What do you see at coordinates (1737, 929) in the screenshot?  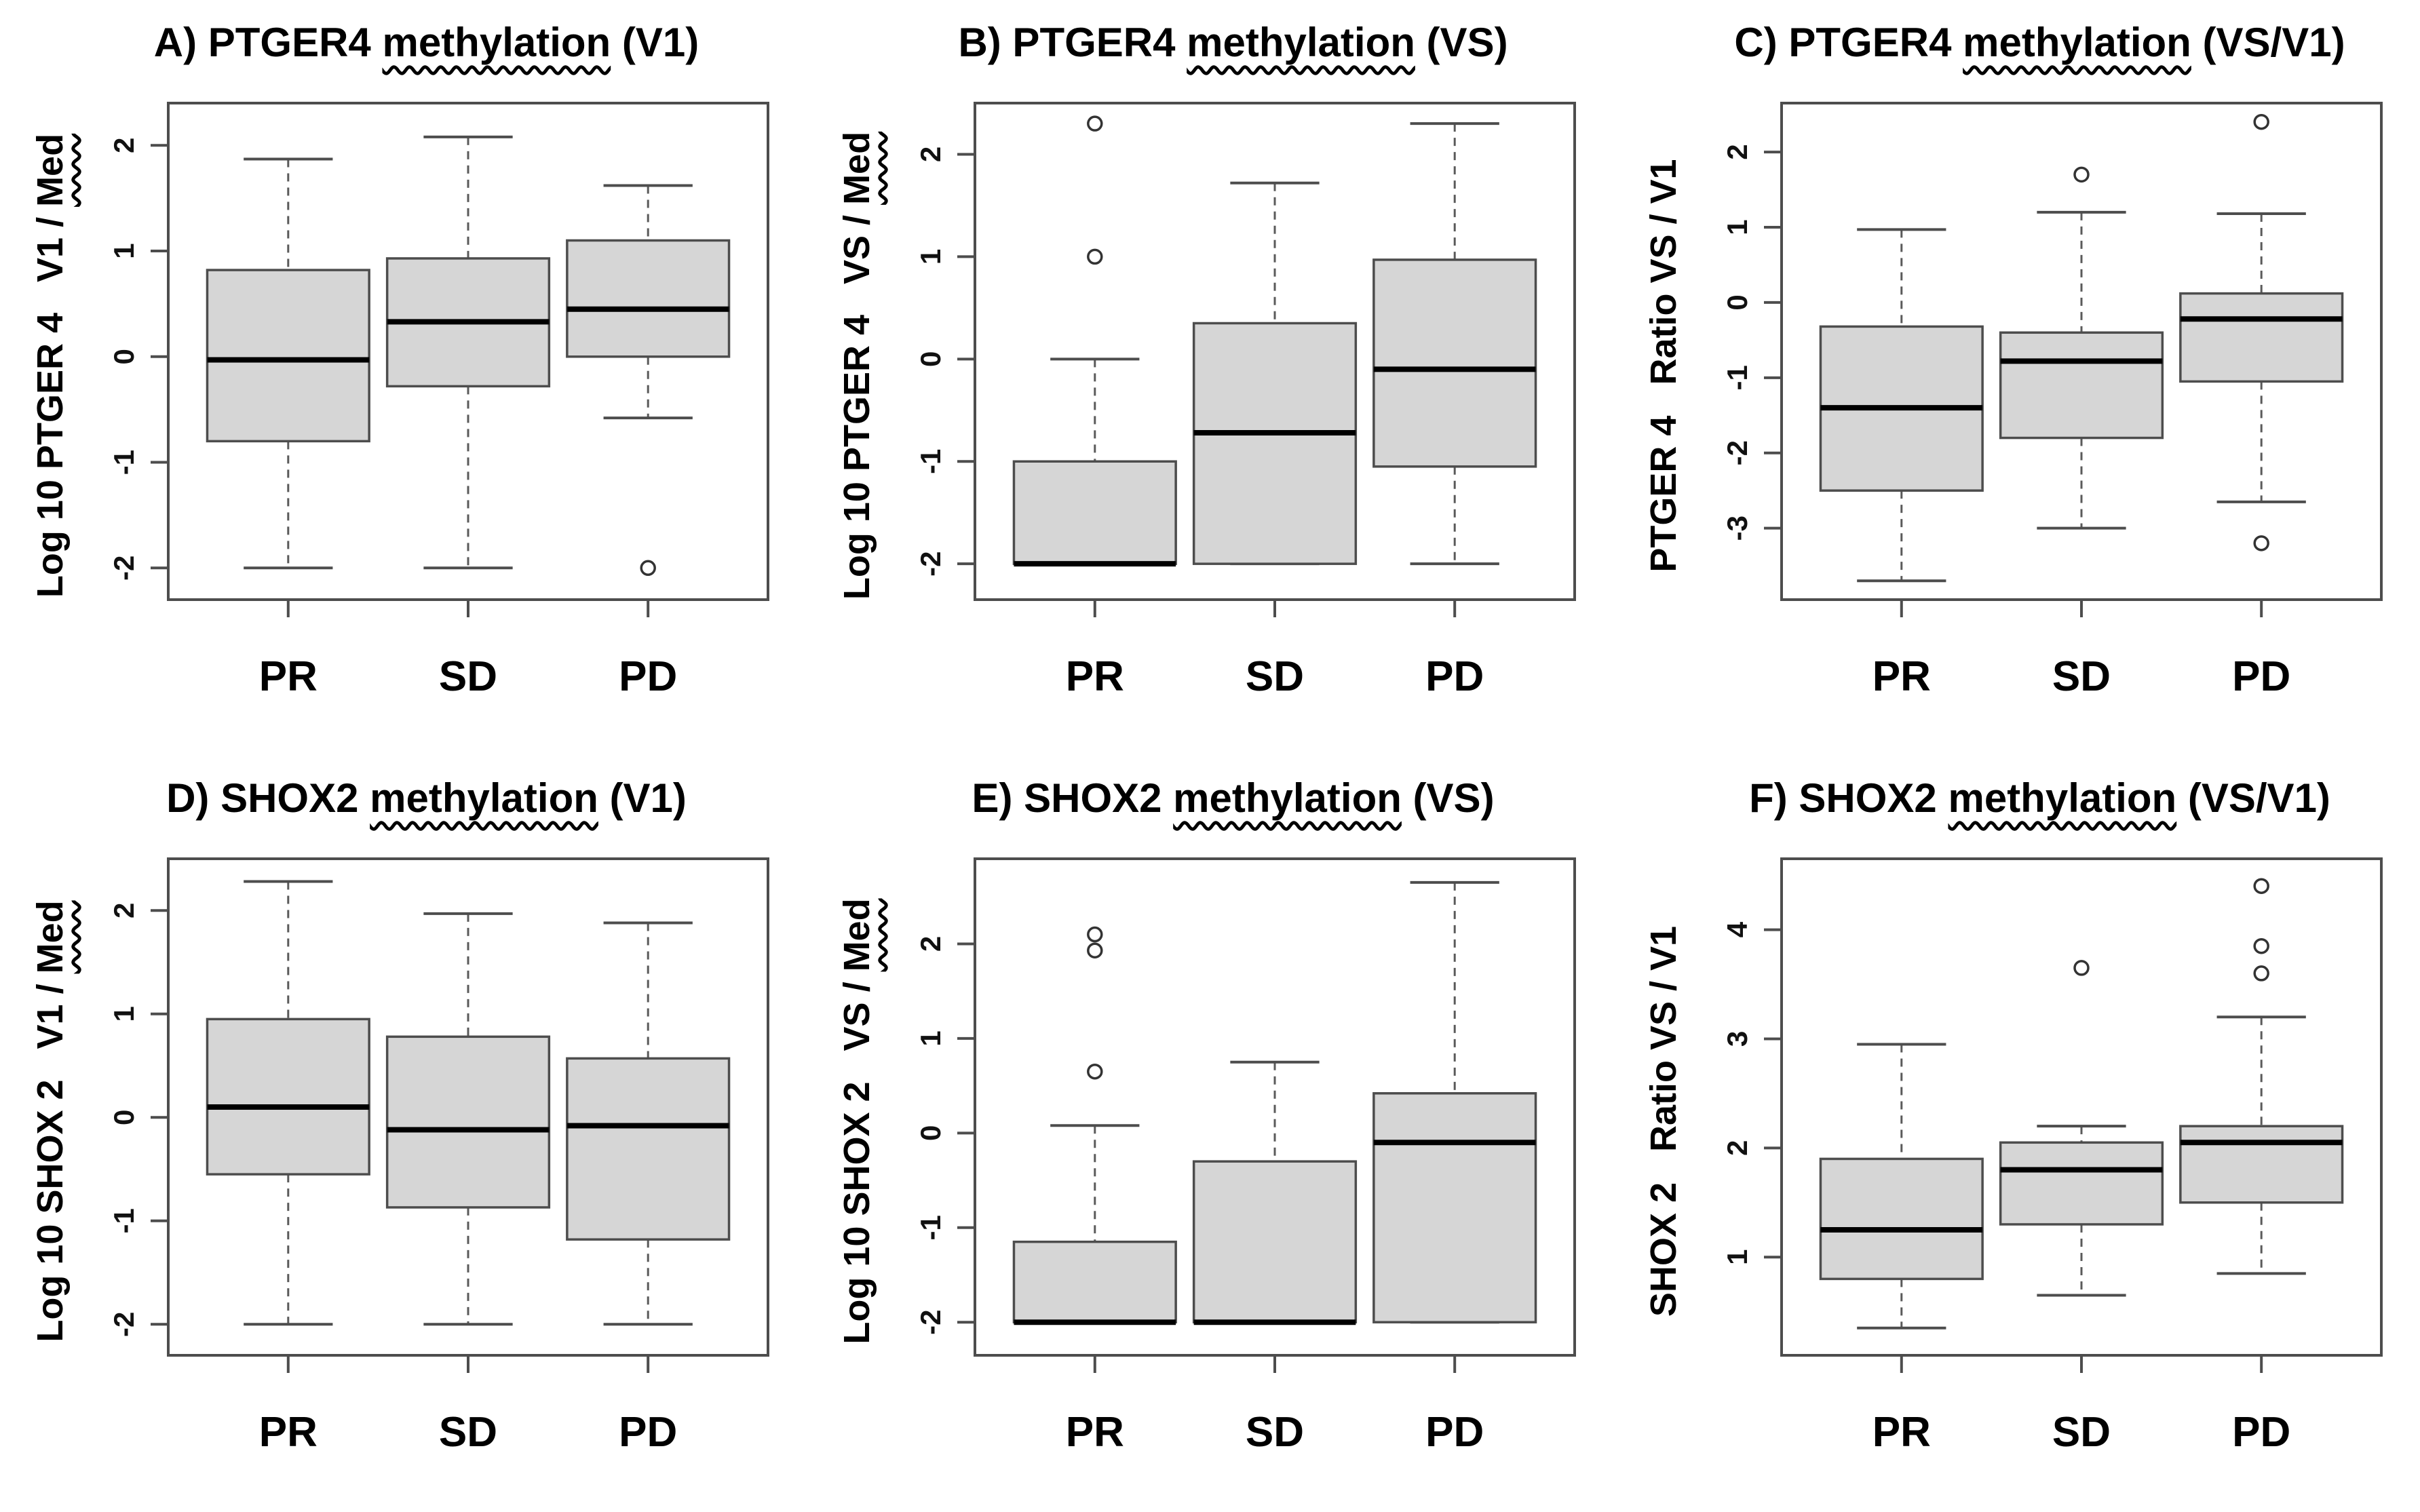 I see `y-tick-label: 4` at bounding box center [1737, 929].